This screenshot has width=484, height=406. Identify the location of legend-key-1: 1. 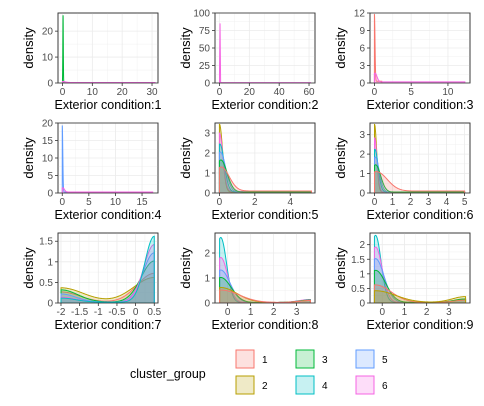
(251, 359).